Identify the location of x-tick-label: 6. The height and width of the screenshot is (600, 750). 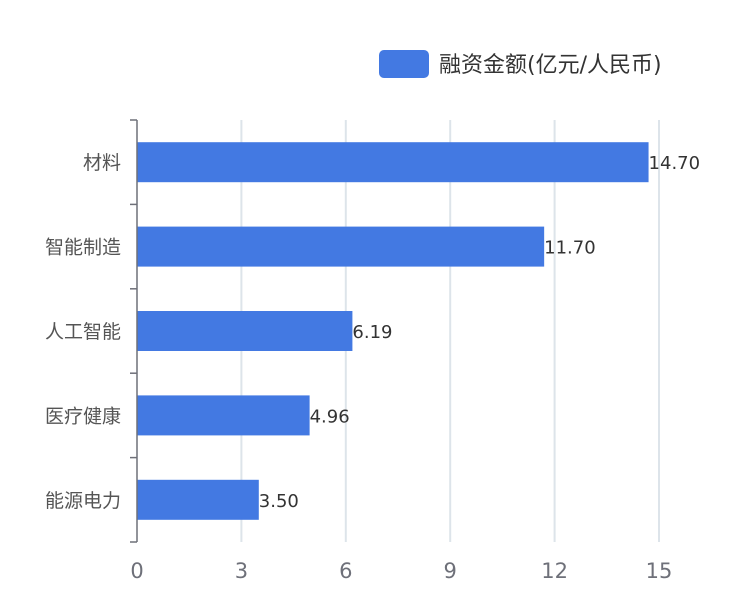
(345, 571).